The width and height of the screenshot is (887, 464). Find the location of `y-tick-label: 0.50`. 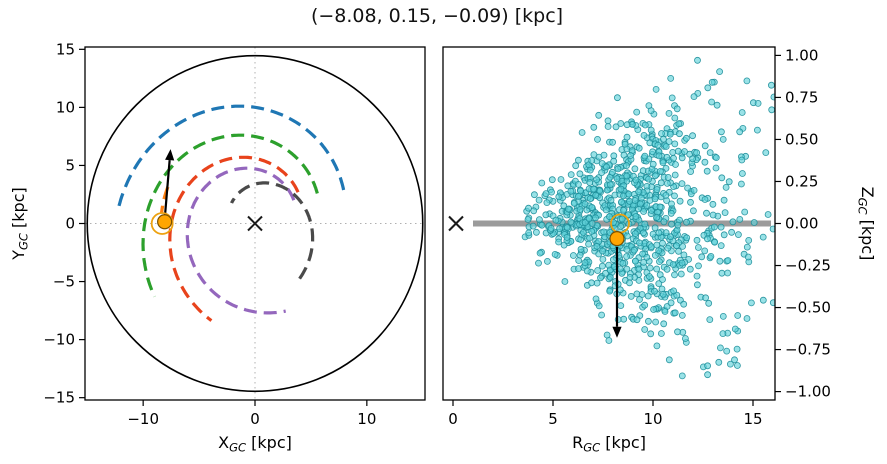

y-tick-label: 0.50 is located at coordinates (801, 139).